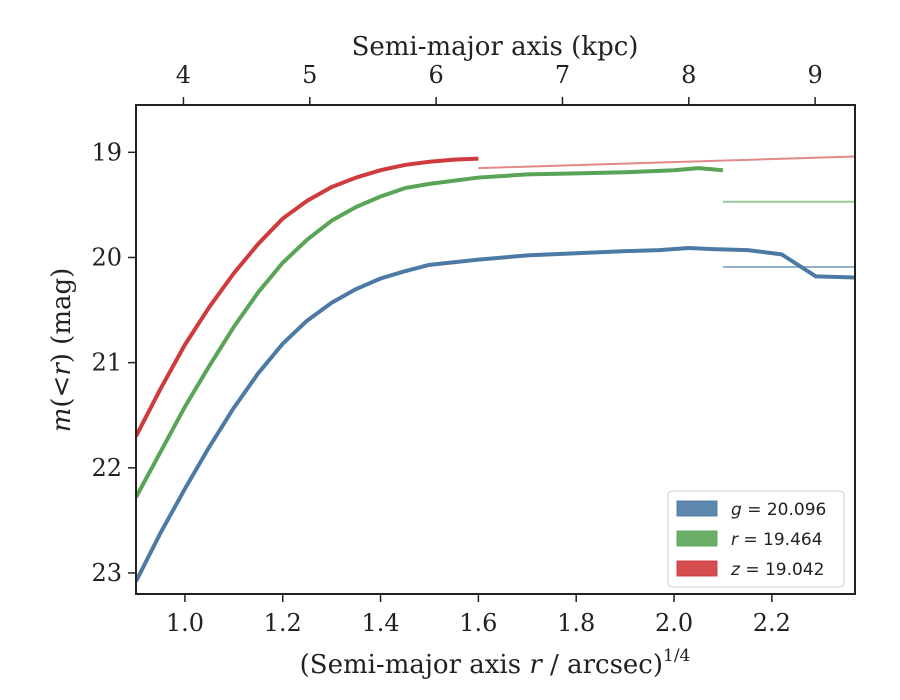 The width and height of the screenshot is (900, 700). Describe the element at coordinates (676, 656) in the screenshot. I see `bottom-axis-title-sup: 1/4` at that location.